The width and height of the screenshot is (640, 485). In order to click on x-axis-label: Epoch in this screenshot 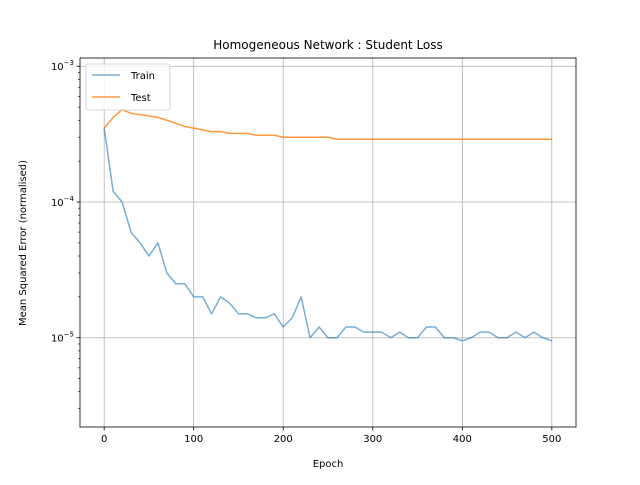, I will do `click(328, 464)`.